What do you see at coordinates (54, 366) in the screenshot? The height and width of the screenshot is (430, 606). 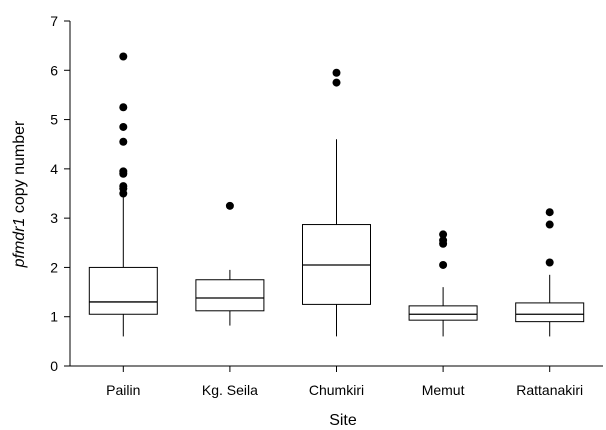 I see `y-tick-label: 0` at bounding box center [54, 366].